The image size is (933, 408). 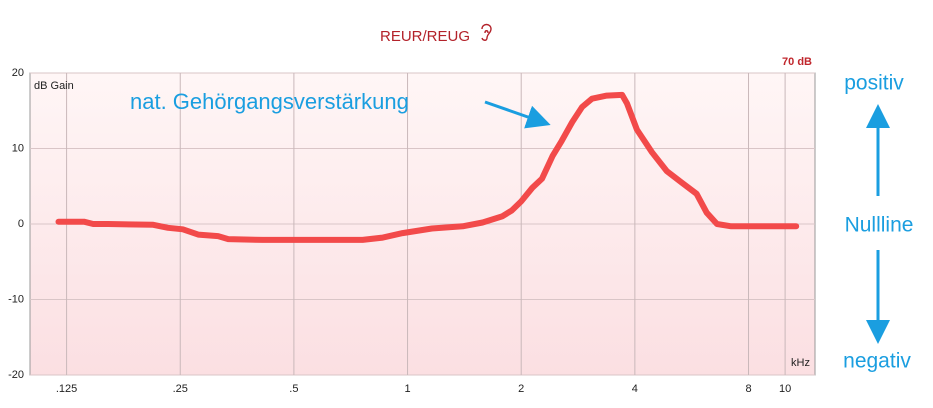 What do you see at coordinates (521, 389) in the screenshot?
I see `x-tick-label: 2` at bounding box center [521, 389].